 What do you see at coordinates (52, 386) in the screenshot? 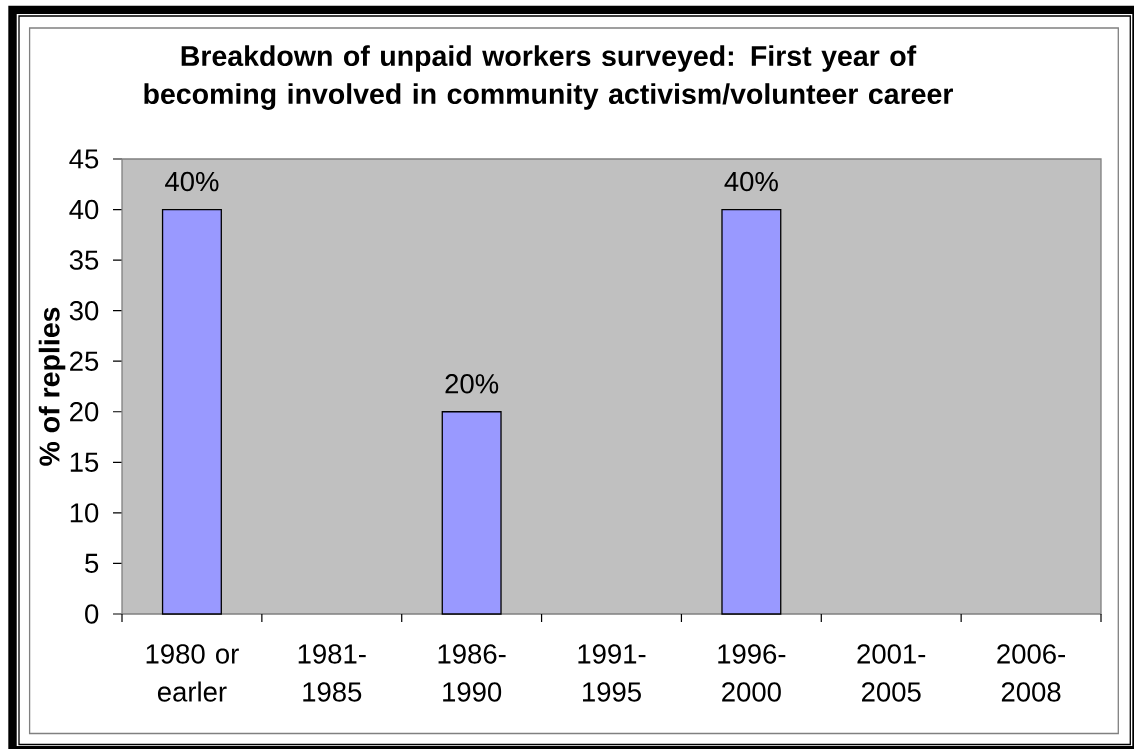
I see `y-axis-title: % of replies` at bounding box center [52, 386].